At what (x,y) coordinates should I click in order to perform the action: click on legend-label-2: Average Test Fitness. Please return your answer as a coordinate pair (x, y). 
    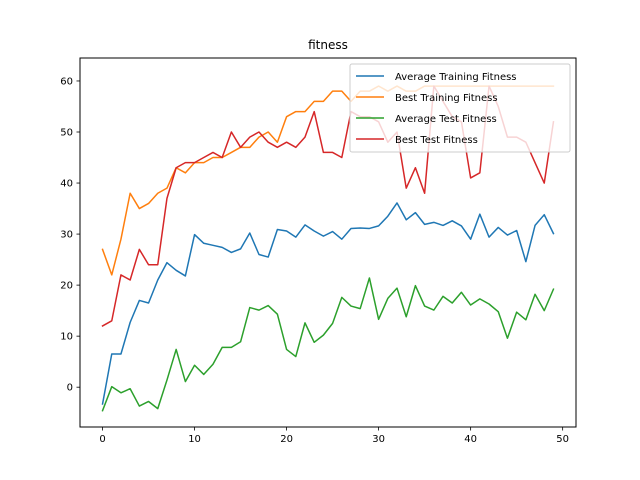
    Looking at the image, I should click on (446, 119).